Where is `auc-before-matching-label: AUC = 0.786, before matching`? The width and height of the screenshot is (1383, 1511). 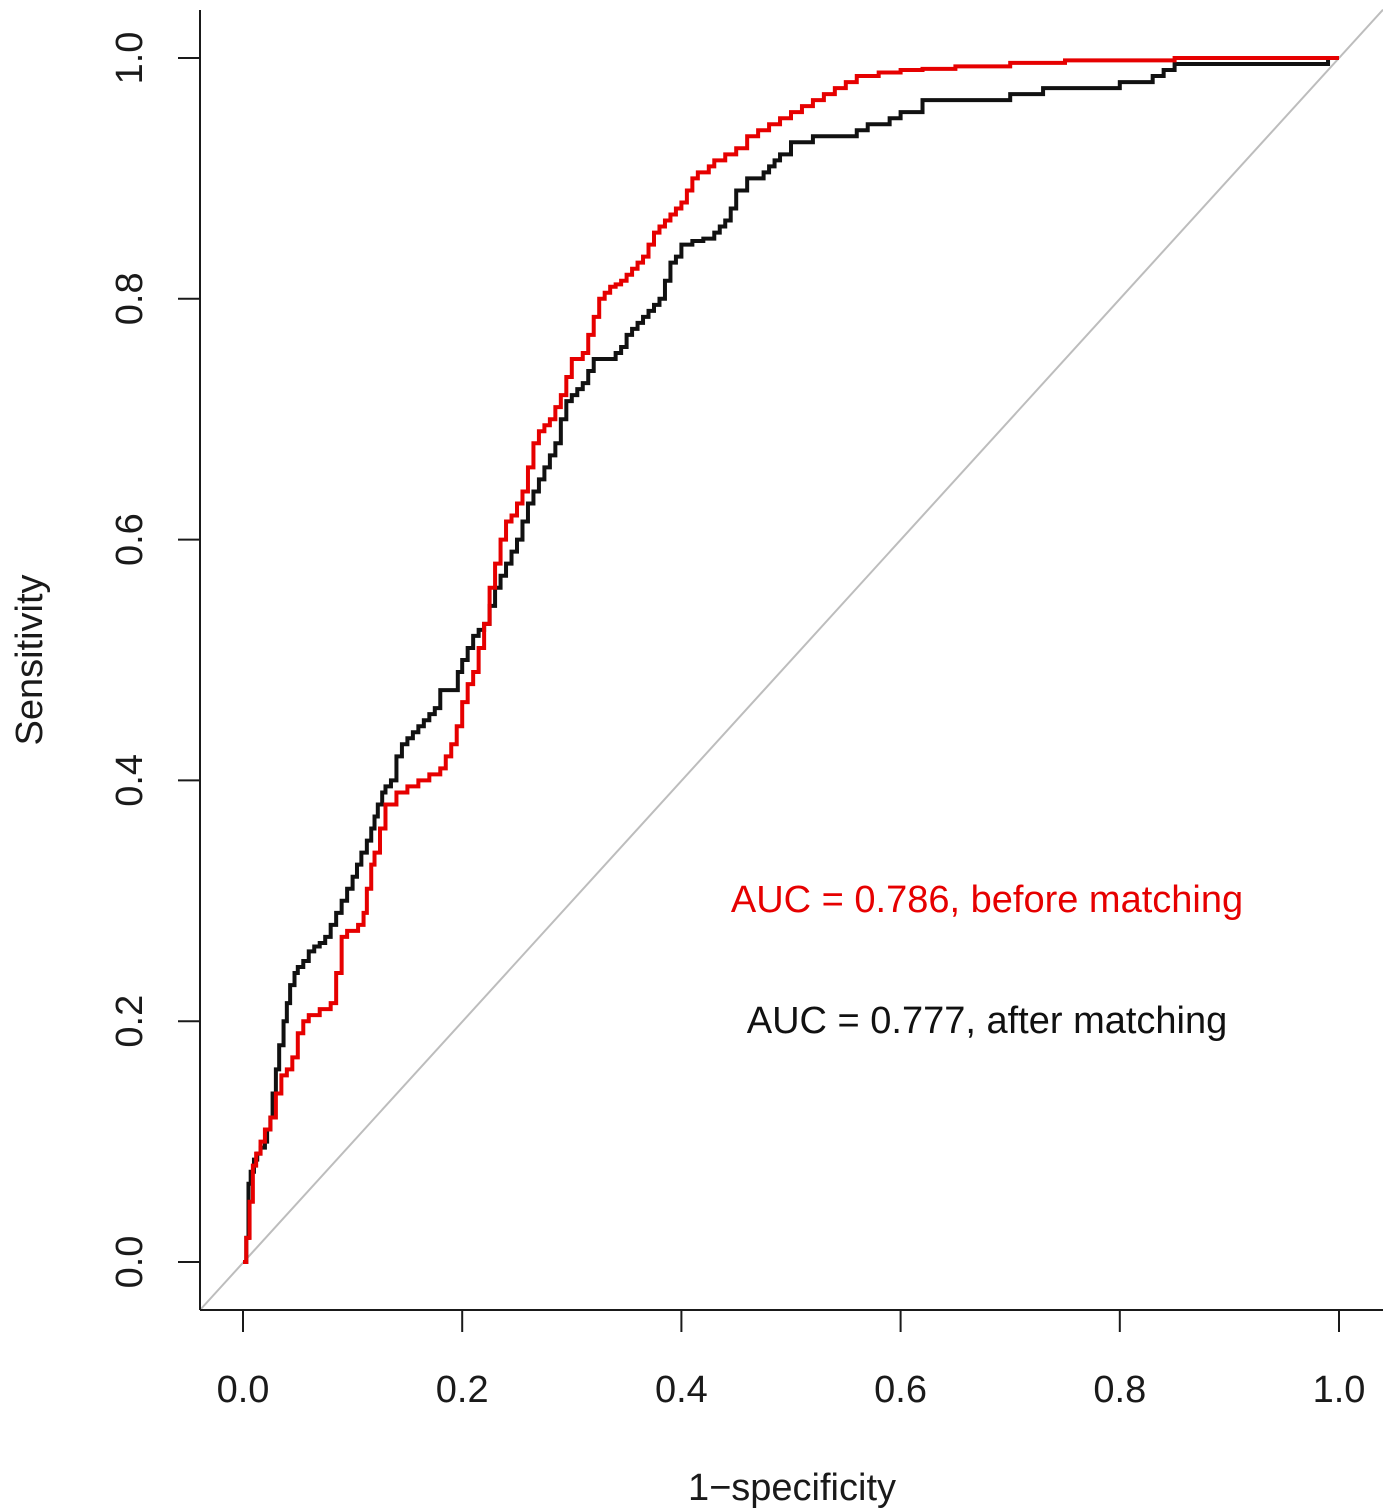
auc-before-matching-label: AUC = 0.786, before matching is located at coordinates (987, 900).